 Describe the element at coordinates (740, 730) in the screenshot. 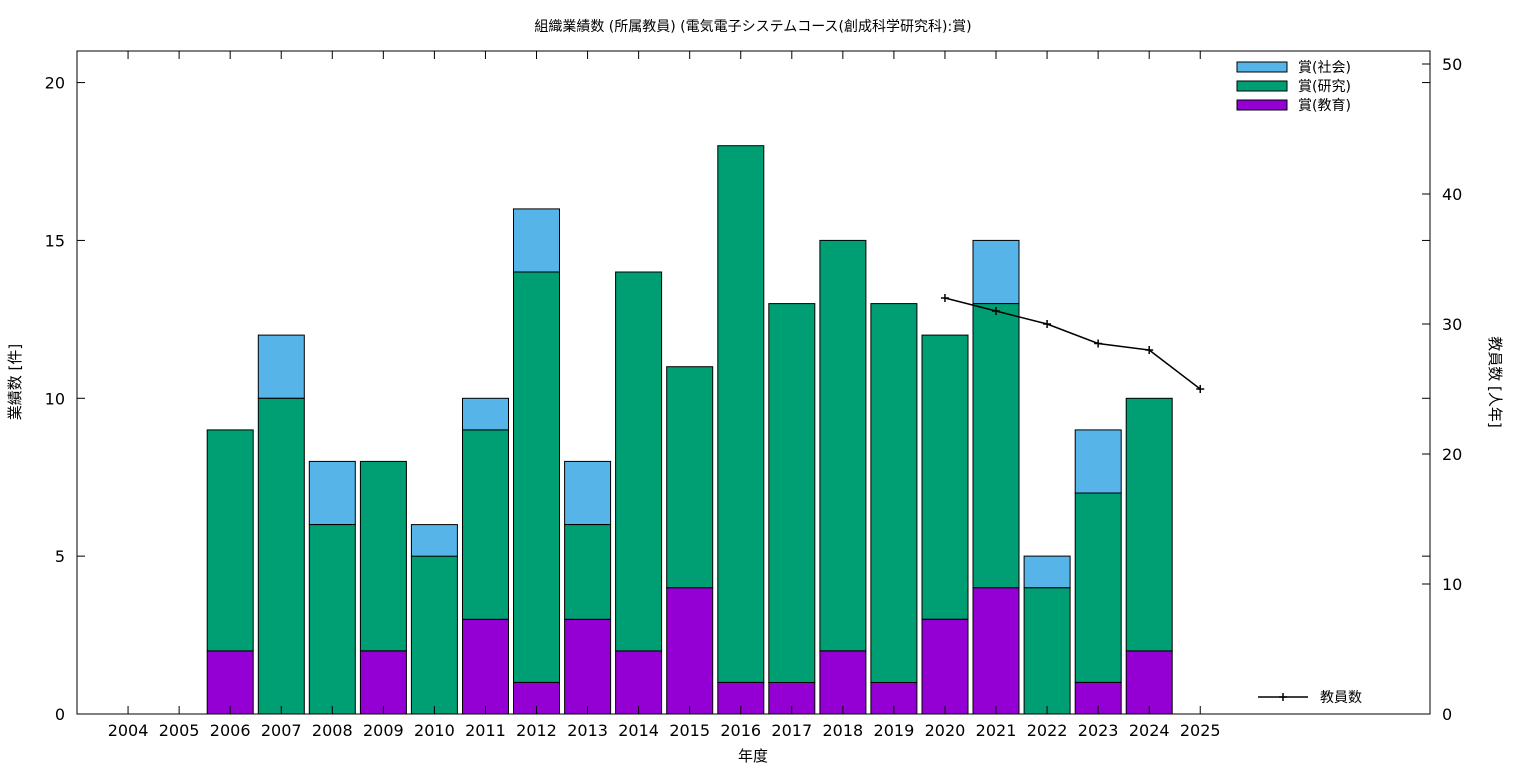

I see `x-tick-label: 2016` at that location.